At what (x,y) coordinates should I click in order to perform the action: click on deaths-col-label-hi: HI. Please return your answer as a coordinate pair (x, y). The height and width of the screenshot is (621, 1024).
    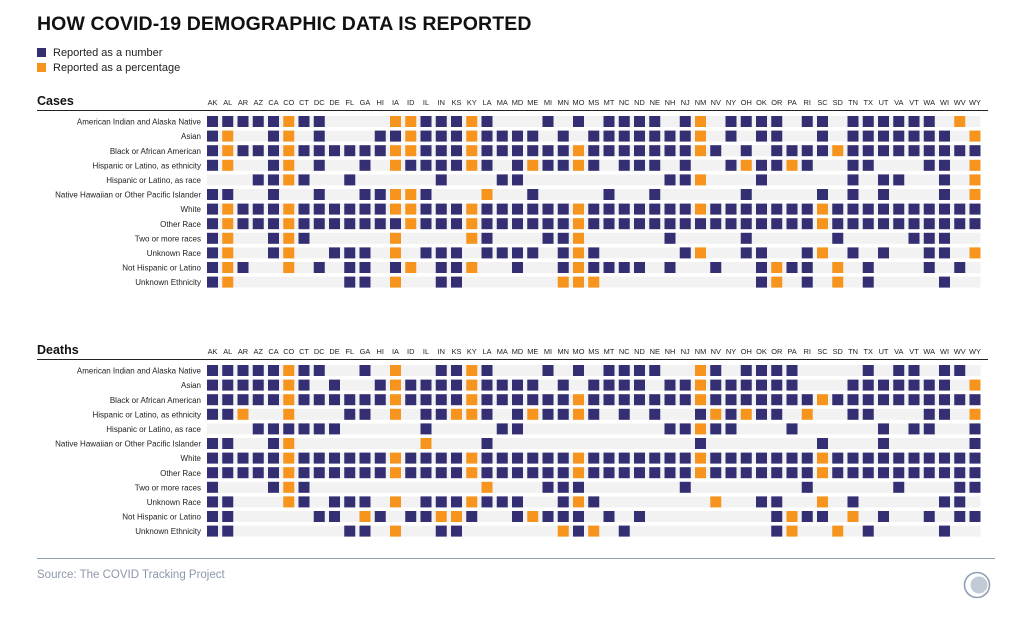
    Looking at the image, I should click on (380, 351).